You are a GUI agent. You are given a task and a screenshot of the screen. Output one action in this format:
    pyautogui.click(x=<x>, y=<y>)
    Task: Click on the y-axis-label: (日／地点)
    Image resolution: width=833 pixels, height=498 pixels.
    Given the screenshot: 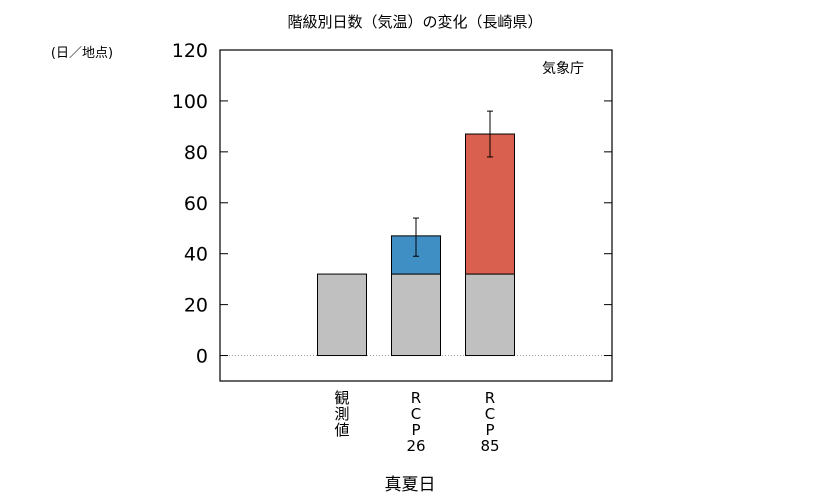 What is the action you would take?
    pyautogui.click(x=82, y=53)
    